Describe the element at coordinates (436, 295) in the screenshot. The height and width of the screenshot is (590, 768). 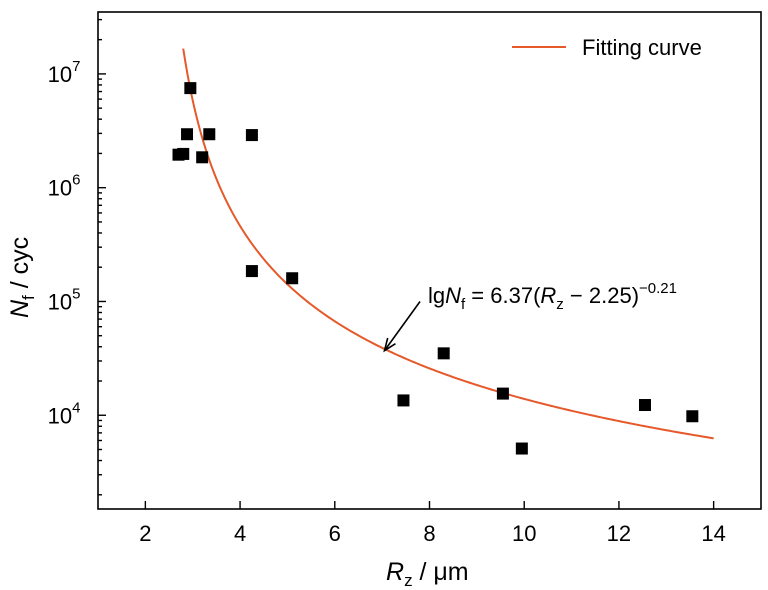
I see `eq-lg: lg` at that location.